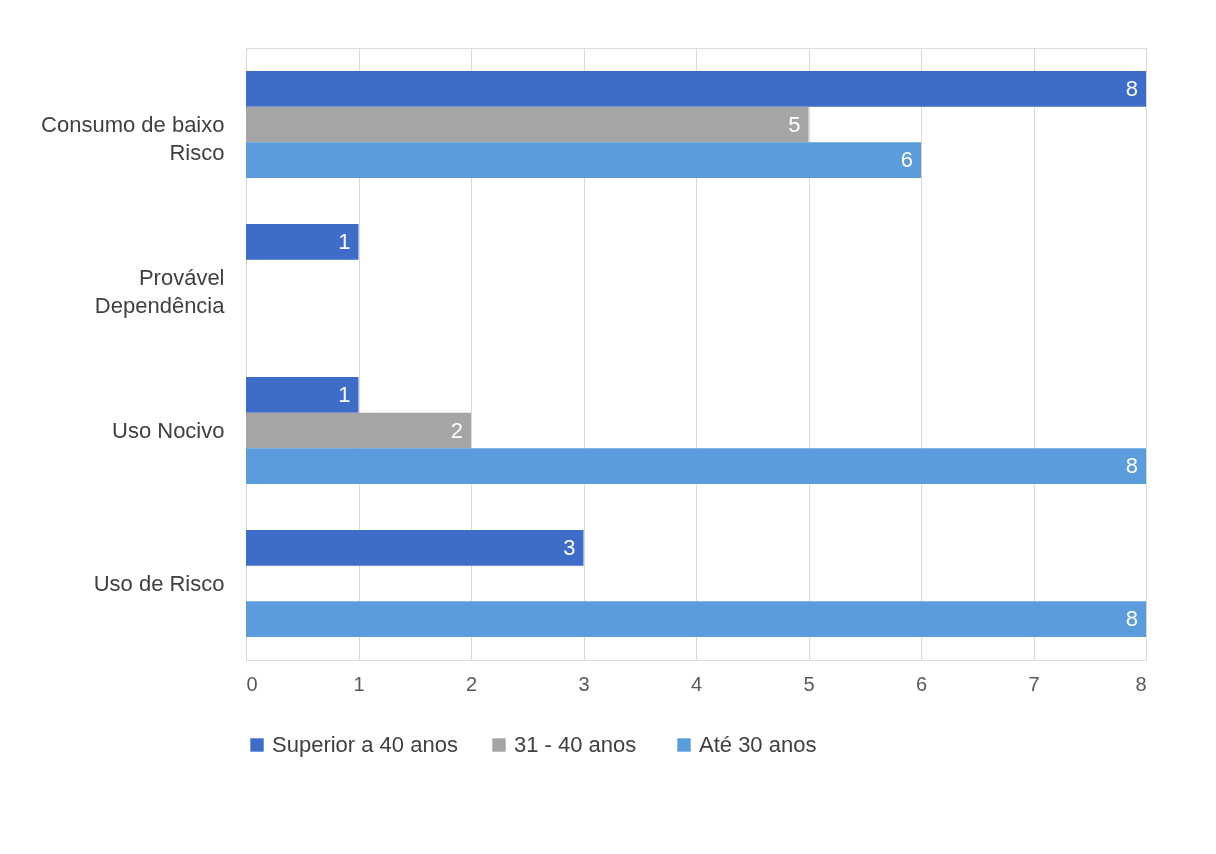  I want to click on x-tick-label: 0, so click(252, 683).